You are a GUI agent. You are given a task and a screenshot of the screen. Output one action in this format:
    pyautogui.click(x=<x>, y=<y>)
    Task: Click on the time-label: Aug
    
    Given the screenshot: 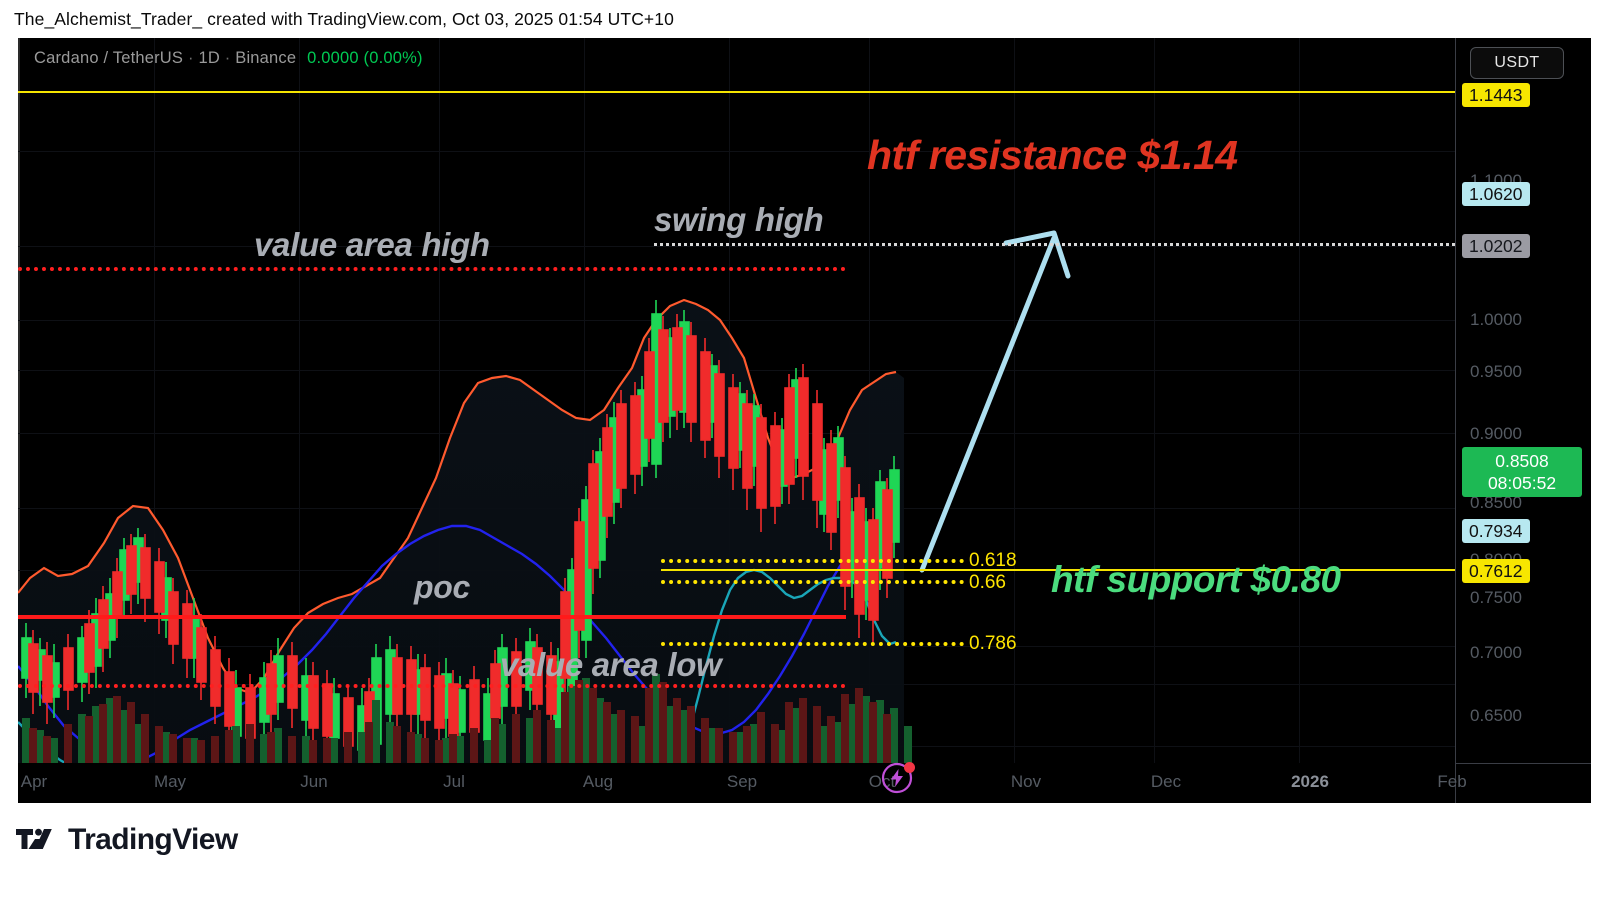 What is the action you would take?
    pyautogui.click(x=598, y=781)
    